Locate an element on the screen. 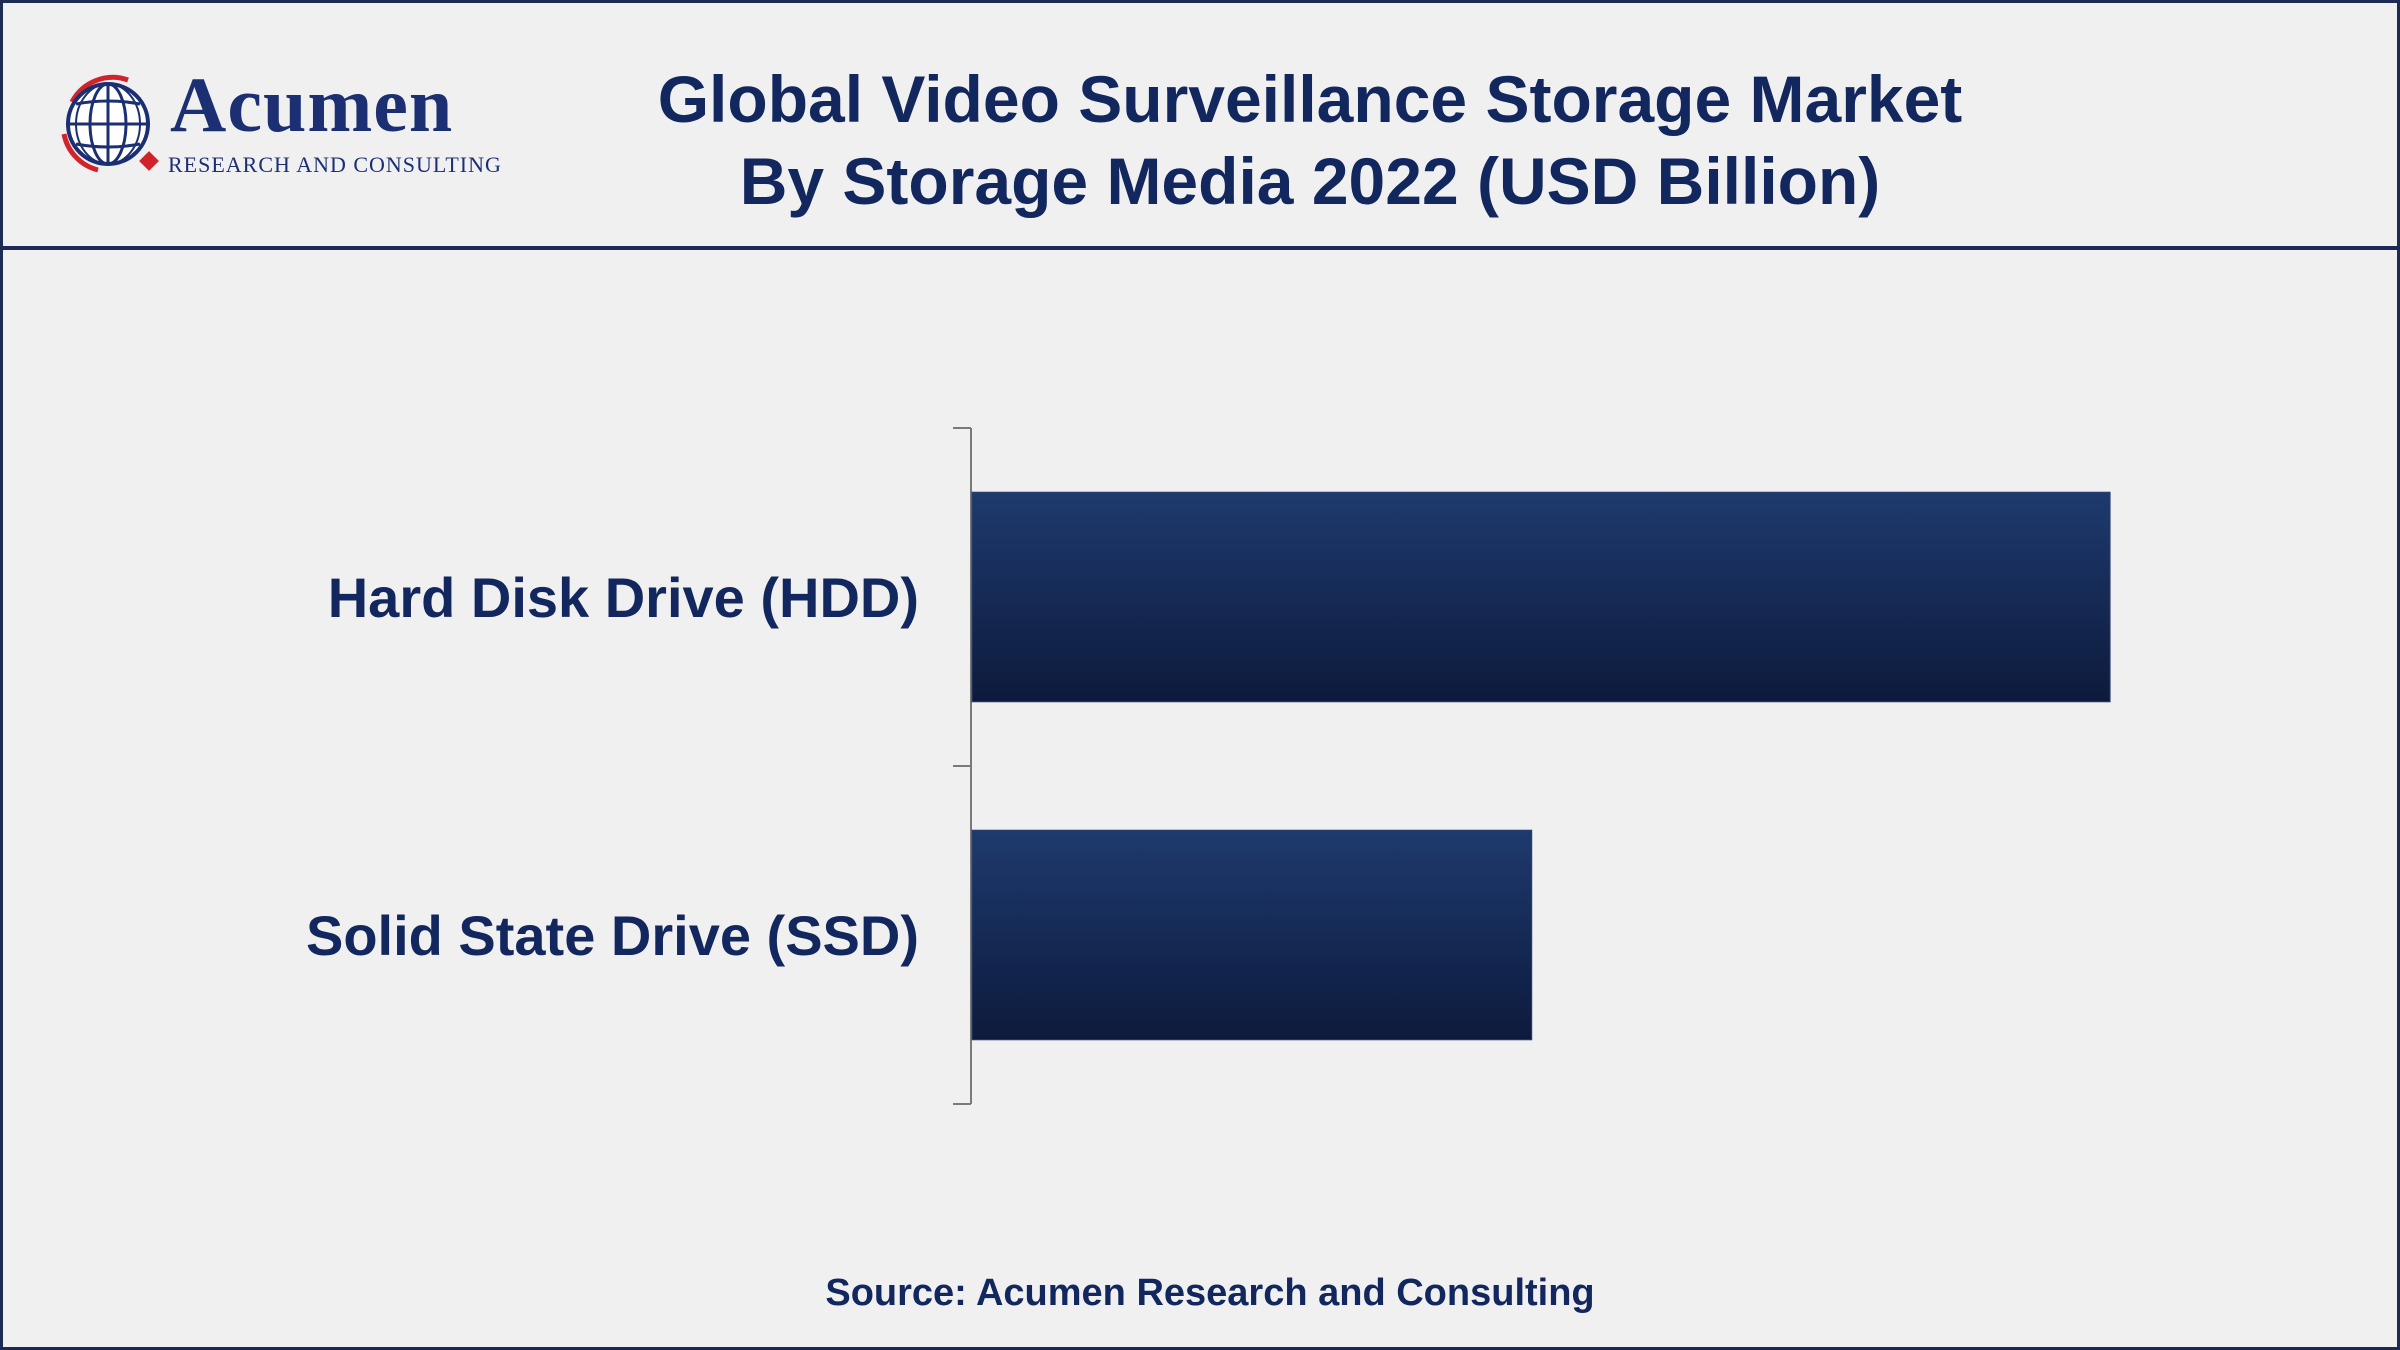  logo-name: Acumen is located at coordinates (312, 104).